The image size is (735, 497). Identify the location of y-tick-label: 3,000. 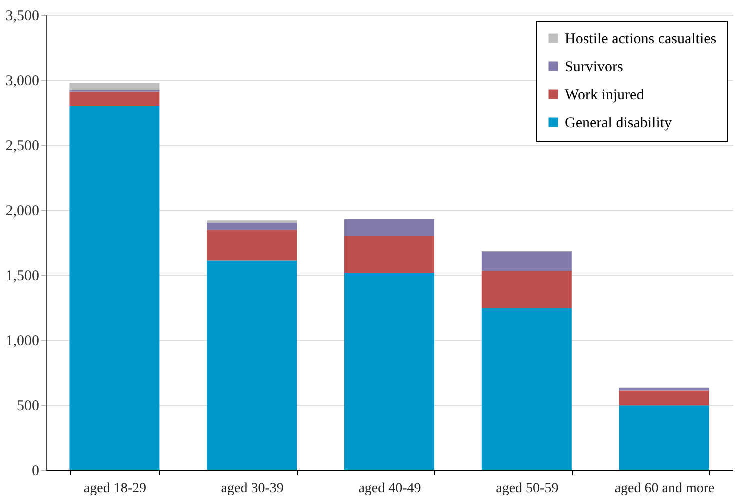
(23, 82).